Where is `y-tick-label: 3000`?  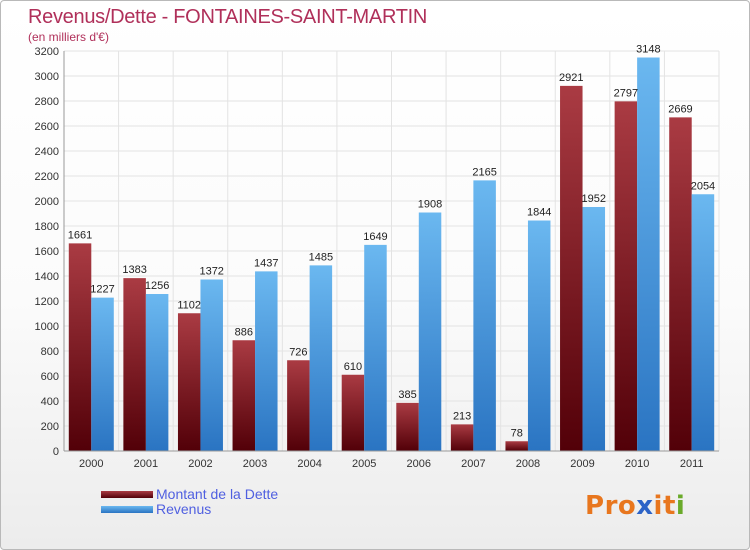
y-tick-label: 3000 is located at coordinates (47, 77).